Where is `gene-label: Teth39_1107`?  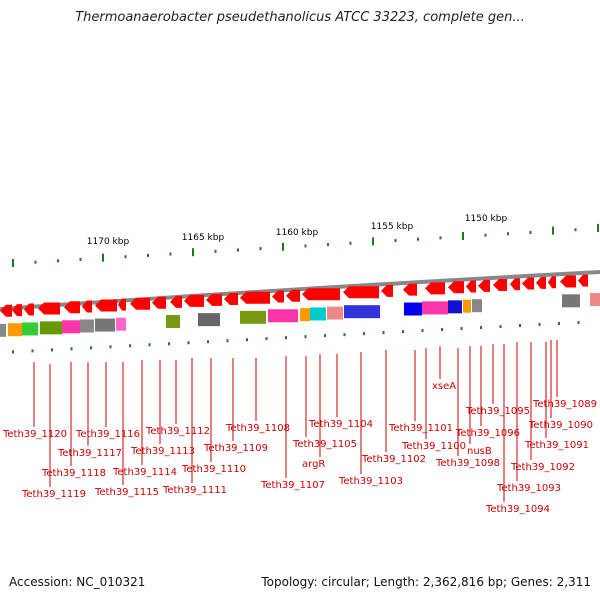
gene-label: Teth39_1107 is located at coordinates (292, 485).